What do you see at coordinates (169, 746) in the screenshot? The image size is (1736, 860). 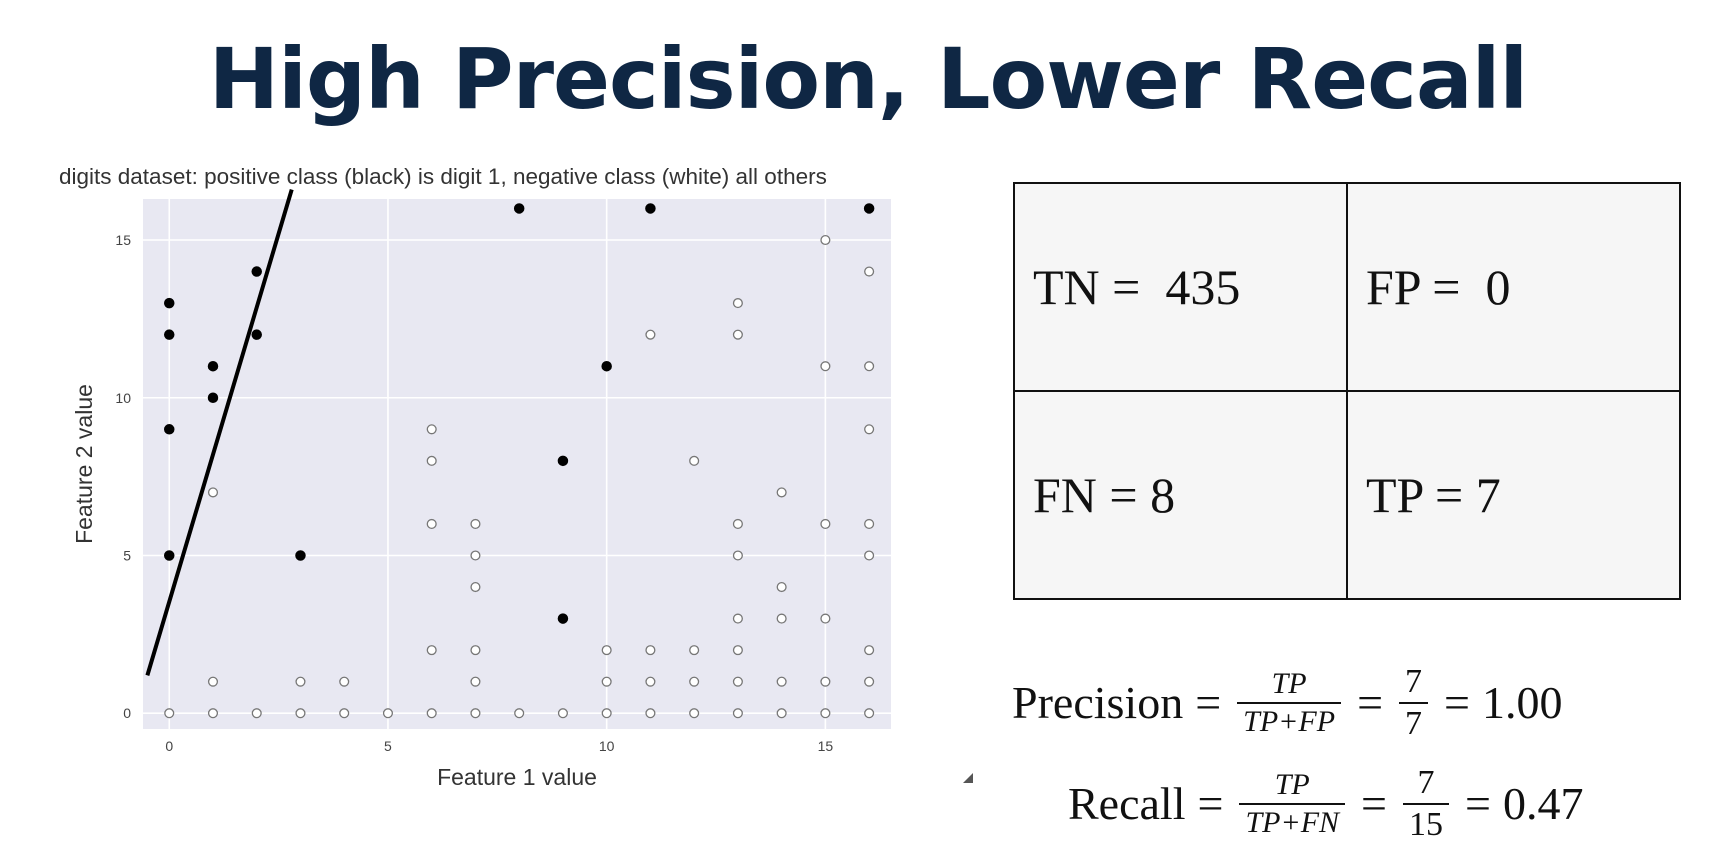 I see `x-tick-label: 0` at bounding box center [169, 746].